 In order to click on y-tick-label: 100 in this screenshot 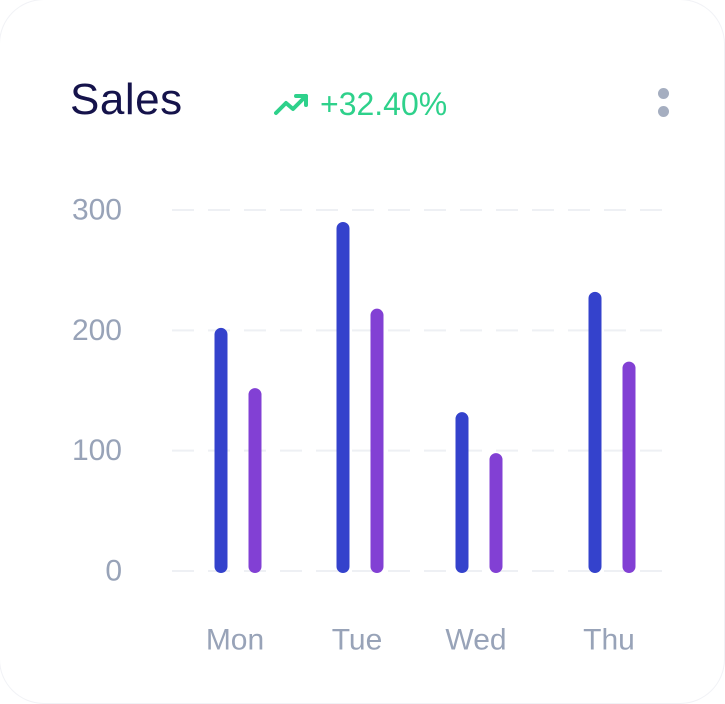, I will do `click(97, 450)`.